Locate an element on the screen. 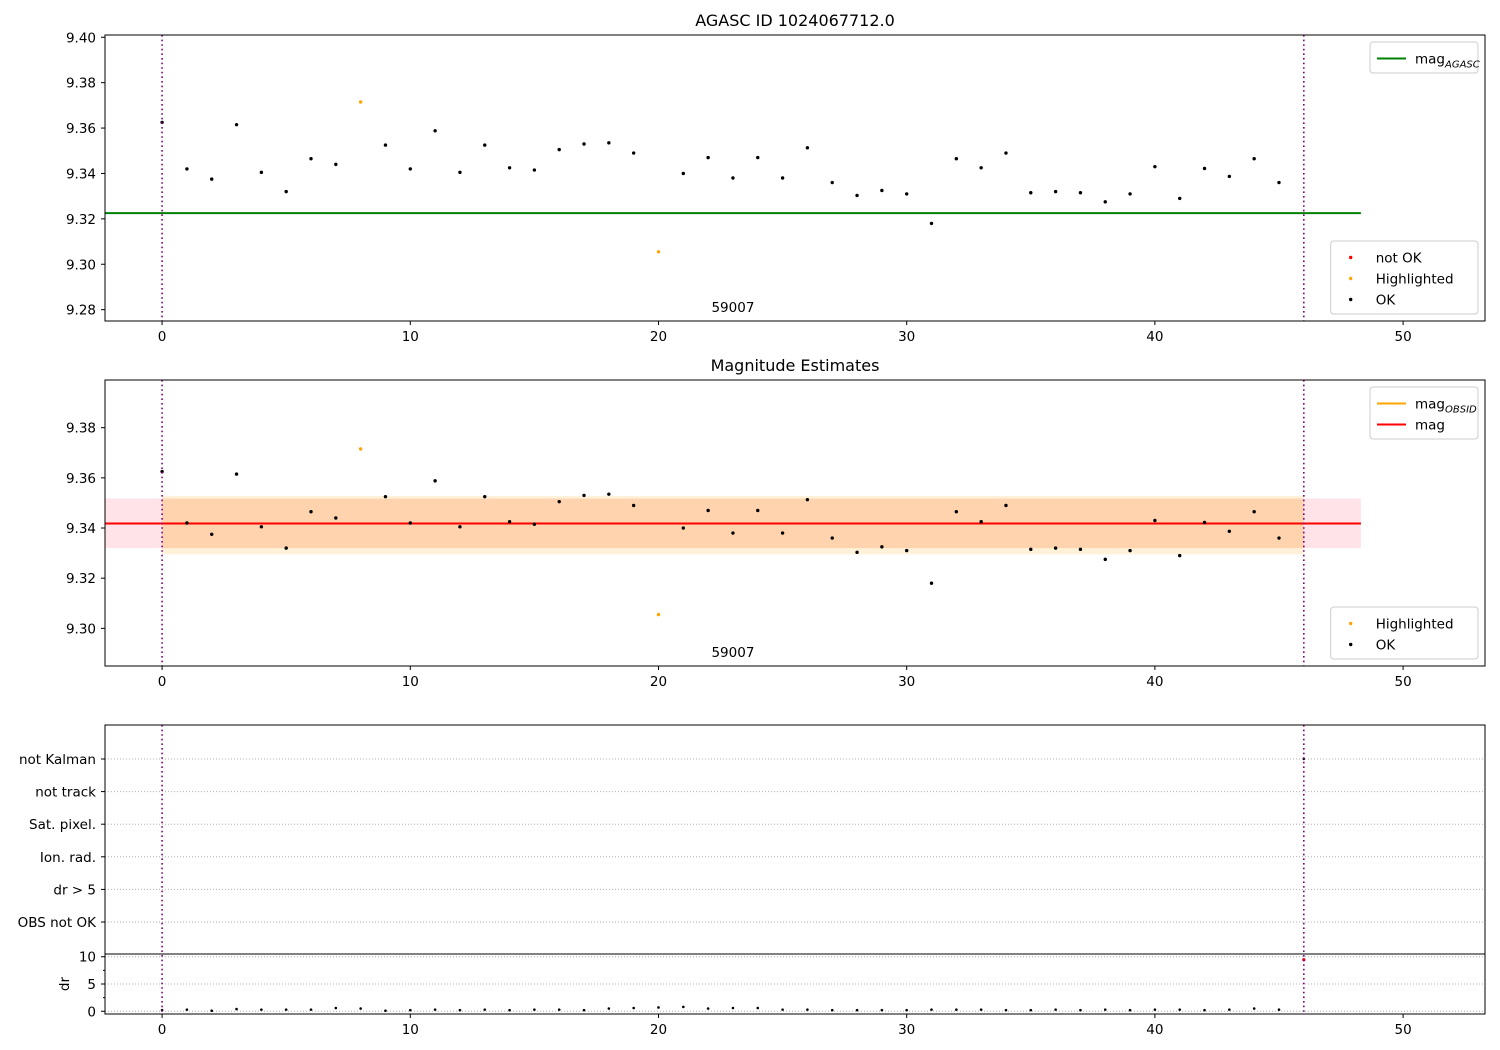 Image resolution: width=1500 pixels, height=1050 pixels. legend-lower-right: not OK Highlighted OK is located at coordinates (1404, 277).